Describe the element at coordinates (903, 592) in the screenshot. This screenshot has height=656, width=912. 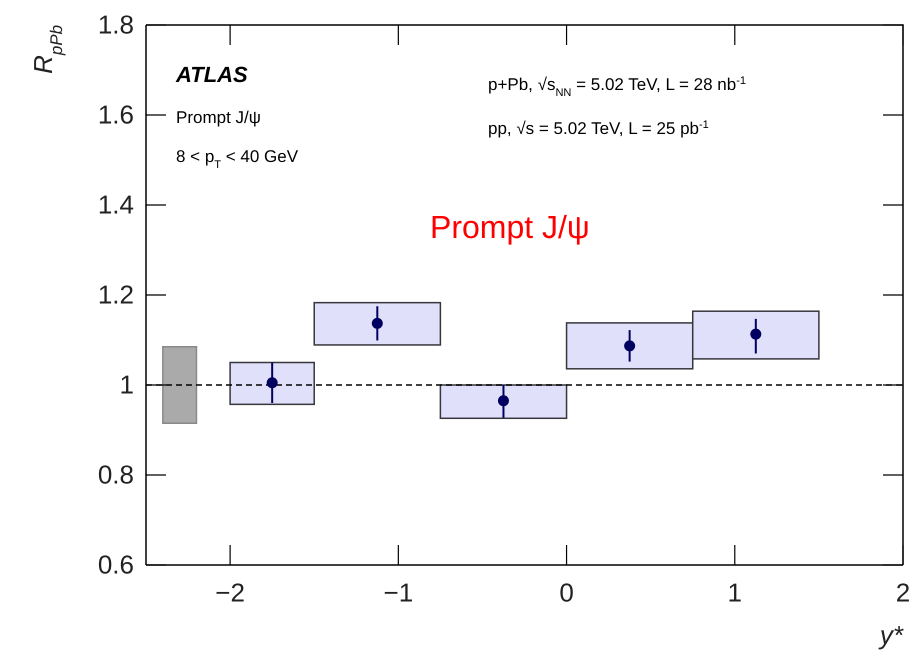
I see `x-tick-label: 2` at that location.